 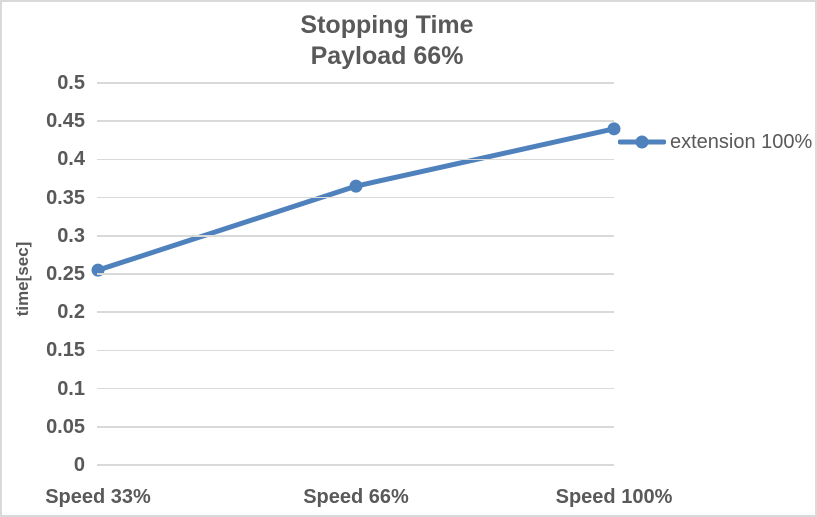 I want to click on y-tick-label: 0.25, so click(x=65, y=274).